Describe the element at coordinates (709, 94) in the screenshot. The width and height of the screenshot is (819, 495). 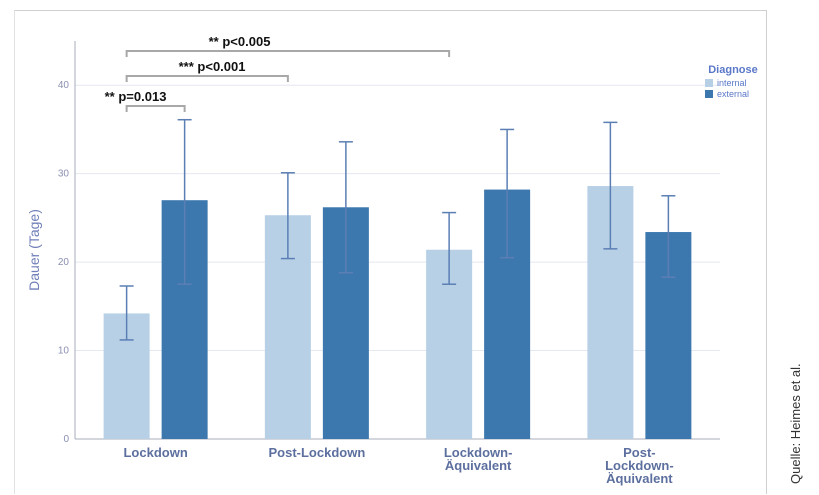
I see `legend-swatch-external` at that location.